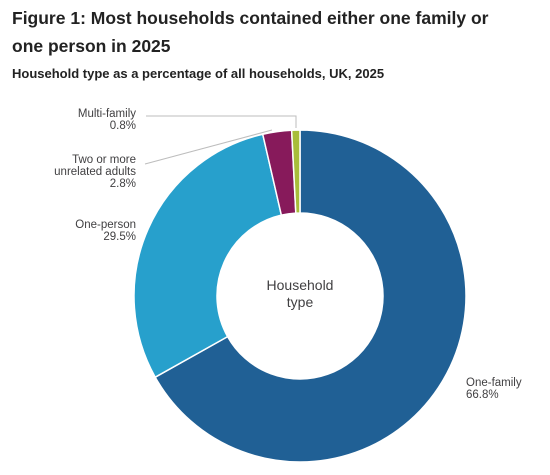 The height and width of the screenshot is (475, 550). I want to click on label-one-person: One-person 29.5%, so click(105, 231).